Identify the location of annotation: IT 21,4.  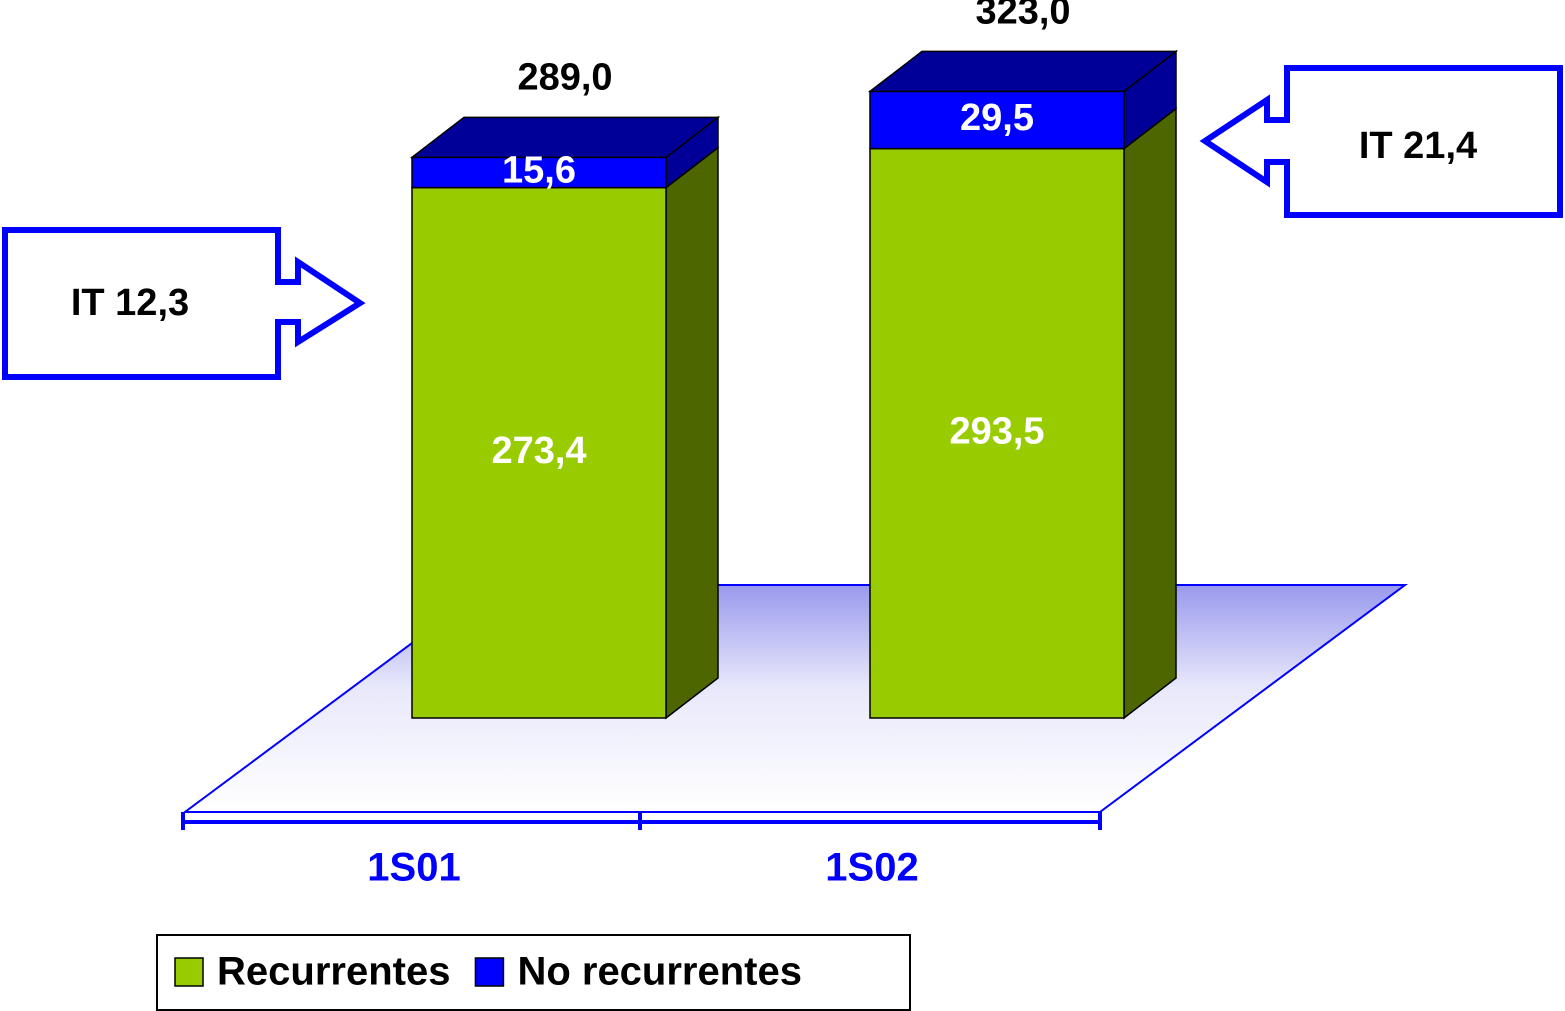
(1418, 146).